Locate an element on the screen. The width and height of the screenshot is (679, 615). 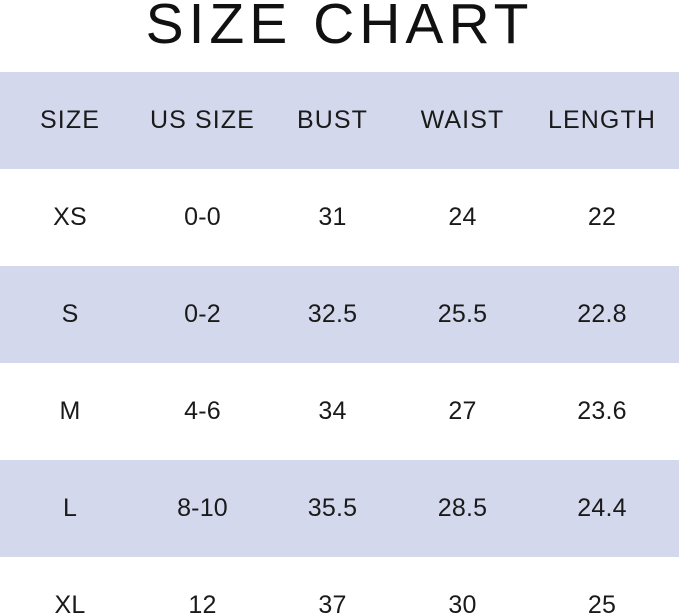
table-row: XL 12 37 30 25 is located at coordinates (339, 586).